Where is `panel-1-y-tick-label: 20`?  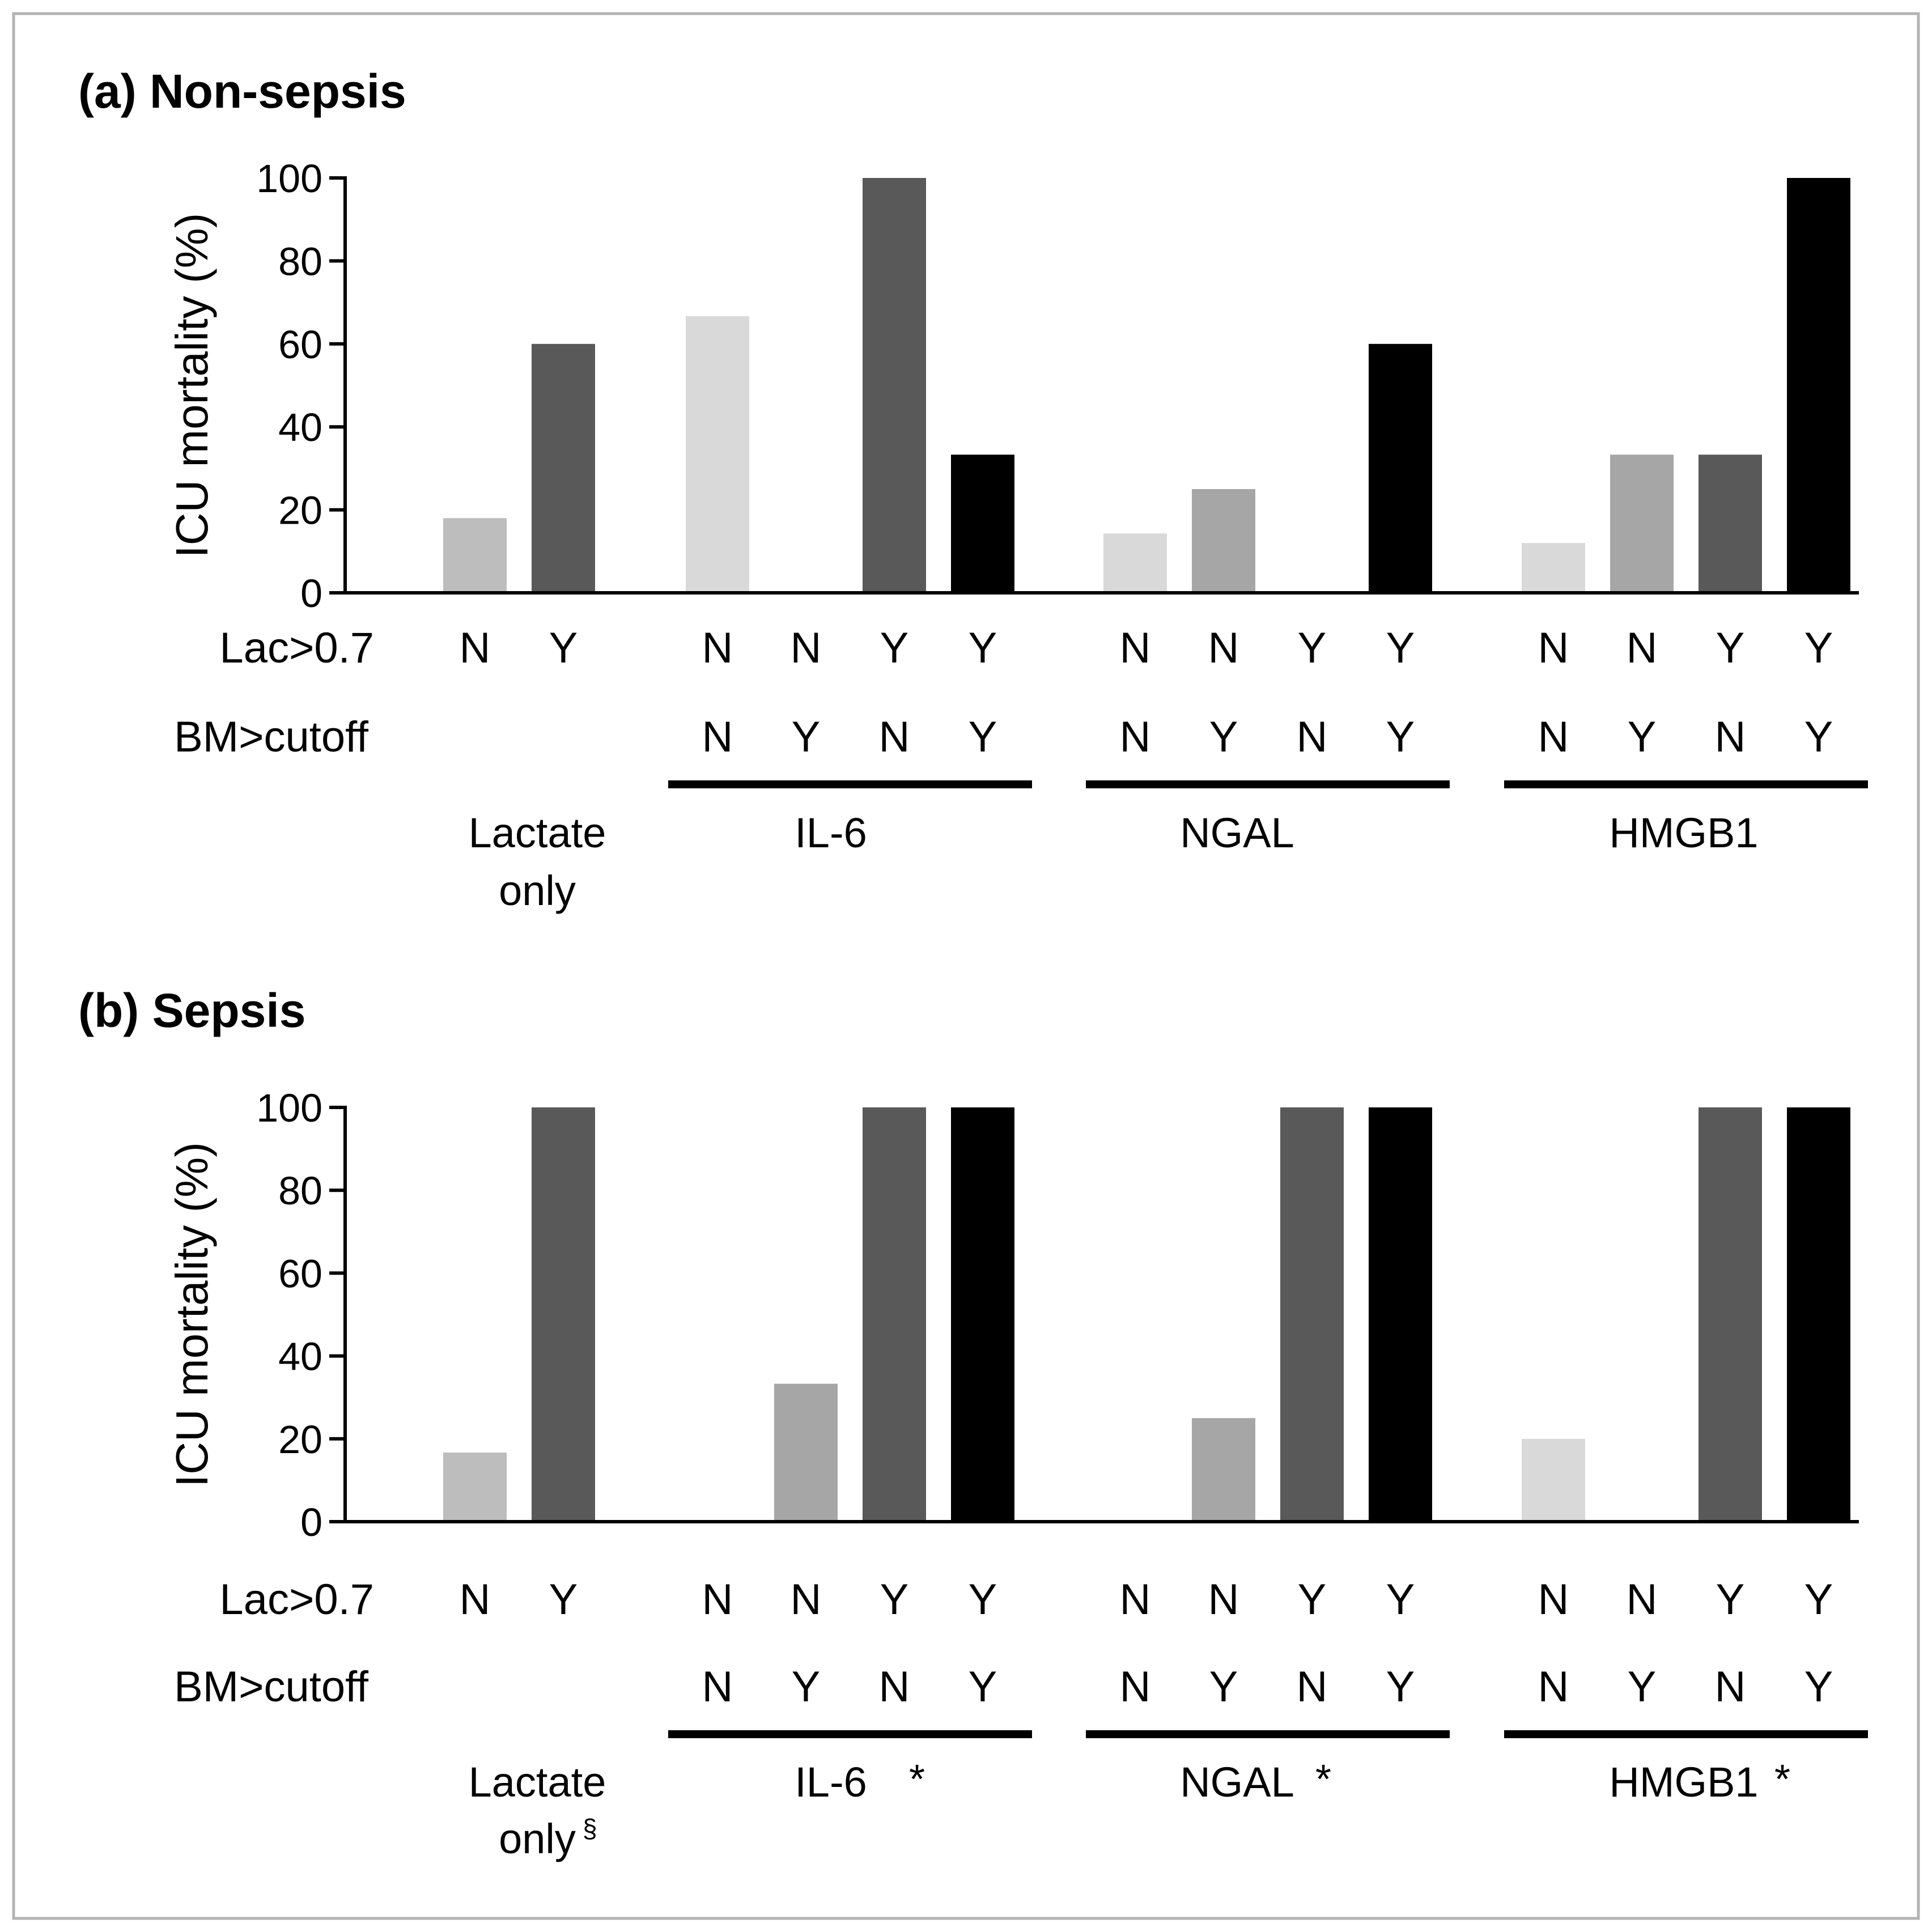 panel-1-y-tick-label: 20 is located at coordinates (300, 511).